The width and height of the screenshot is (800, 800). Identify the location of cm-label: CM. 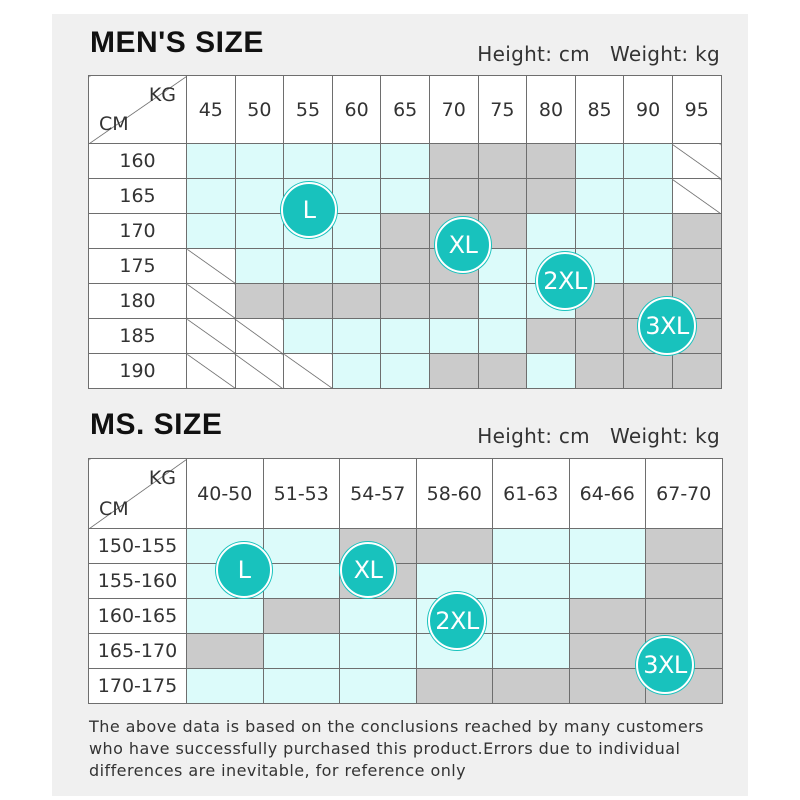
(114, 509).